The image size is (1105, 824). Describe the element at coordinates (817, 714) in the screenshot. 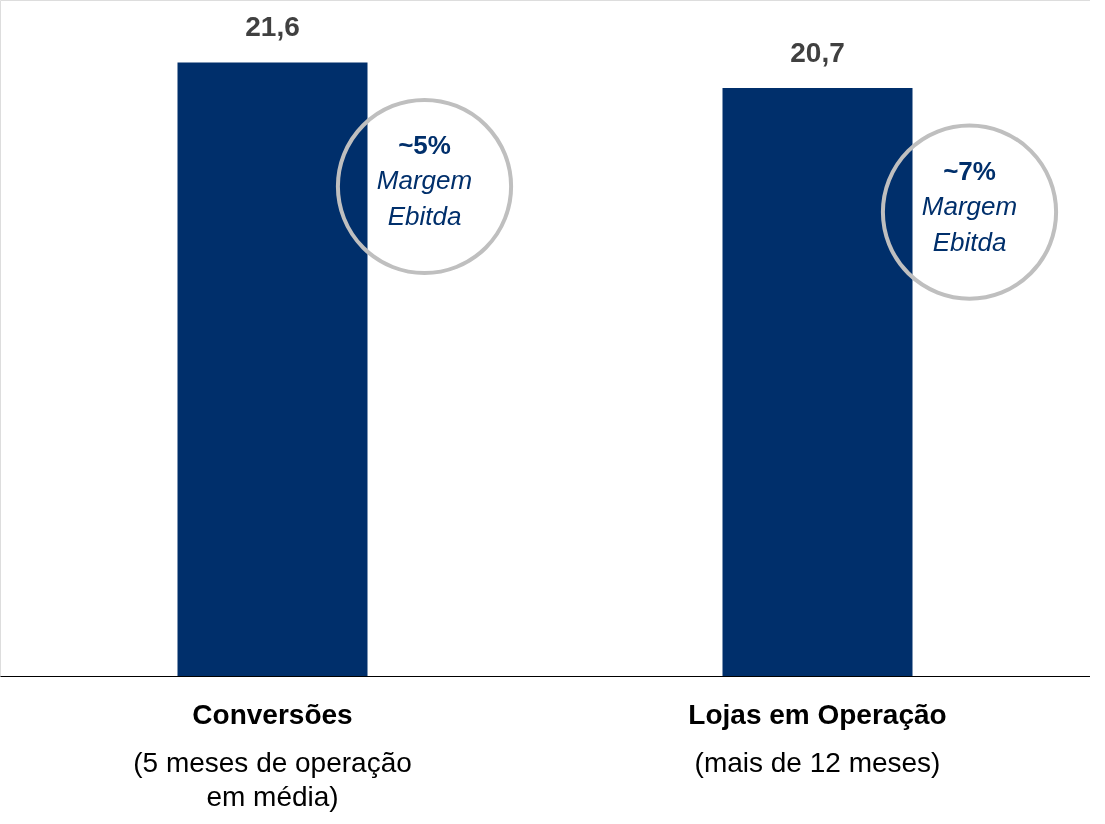

I see `x-tick-label: Lojas em Operação` at that location.